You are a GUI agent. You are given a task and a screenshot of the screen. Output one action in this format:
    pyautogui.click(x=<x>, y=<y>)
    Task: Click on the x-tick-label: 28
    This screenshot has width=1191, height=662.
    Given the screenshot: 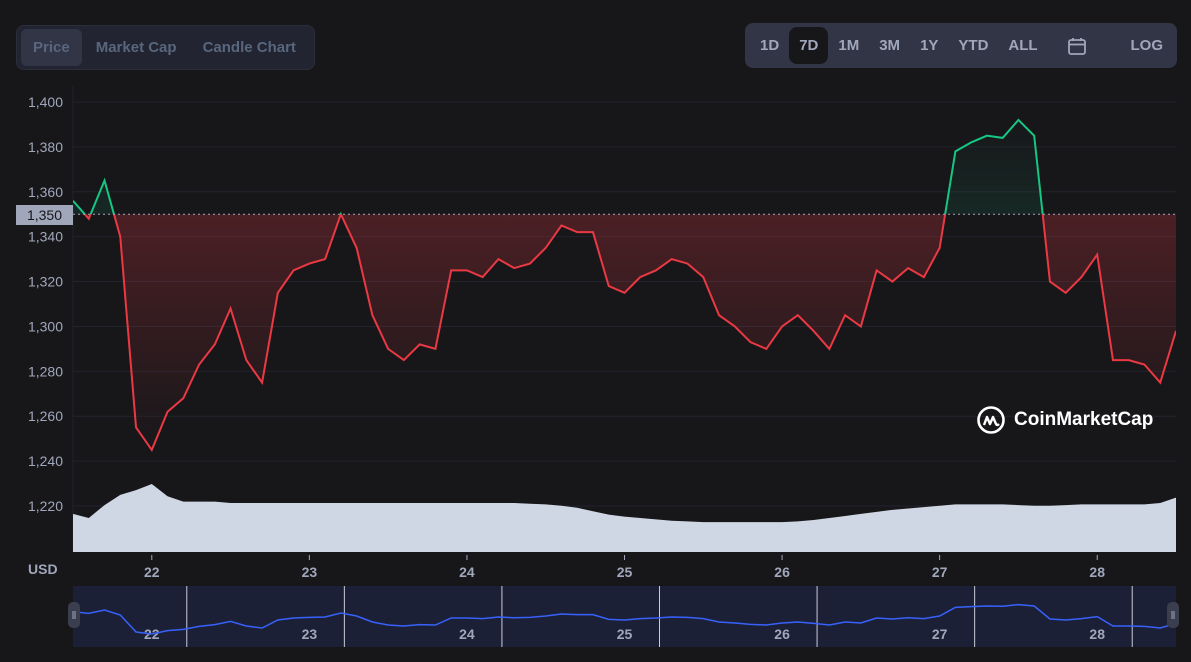 What is the action you would take?
    pyautogui.click(x=1097, y=572)
    